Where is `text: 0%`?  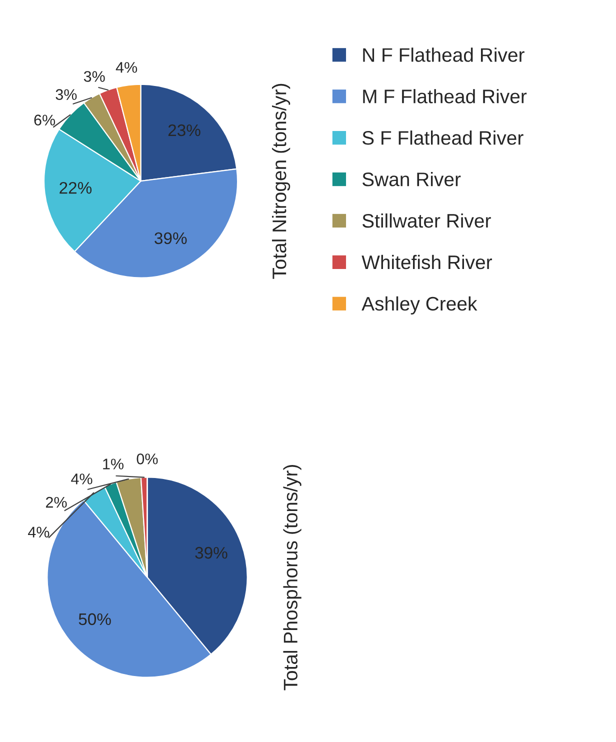 text: 0% is located at coordinates (147, 459).